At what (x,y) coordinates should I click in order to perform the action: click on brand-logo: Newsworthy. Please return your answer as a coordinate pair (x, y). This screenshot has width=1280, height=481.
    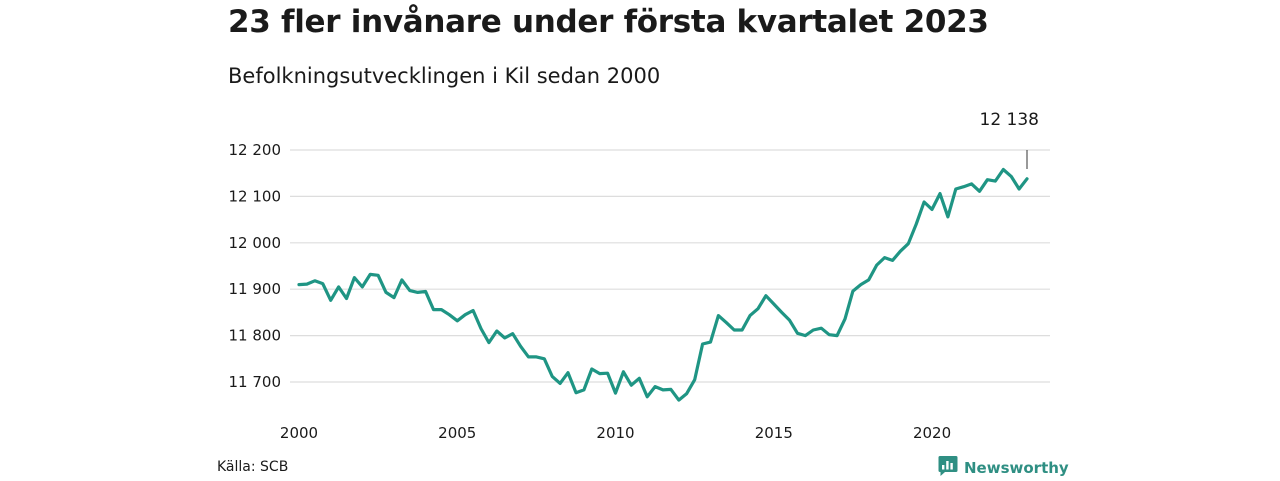
    Looking at the image, I should click on (1003, 468).